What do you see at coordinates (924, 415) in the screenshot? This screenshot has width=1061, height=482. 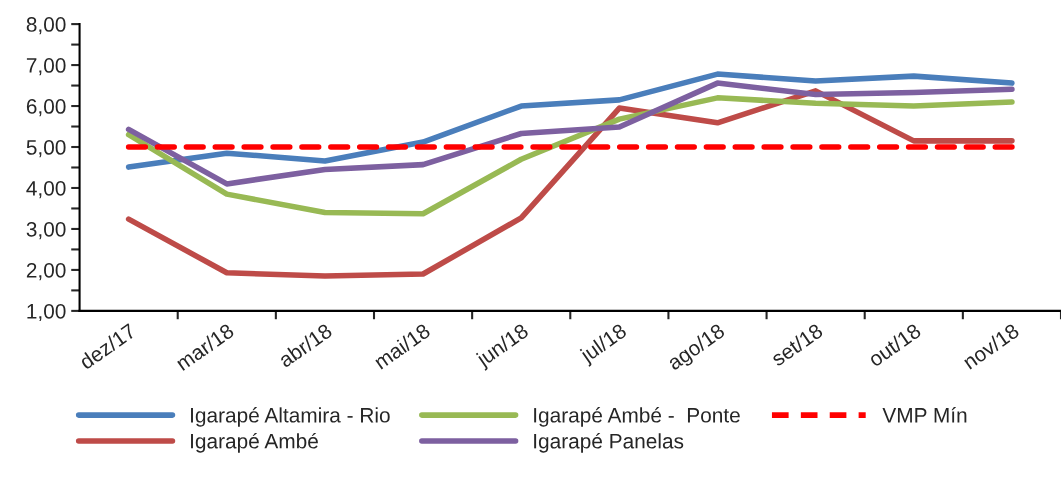 I see `legend-label: VMP Mín` at bounding box center [924, 415].